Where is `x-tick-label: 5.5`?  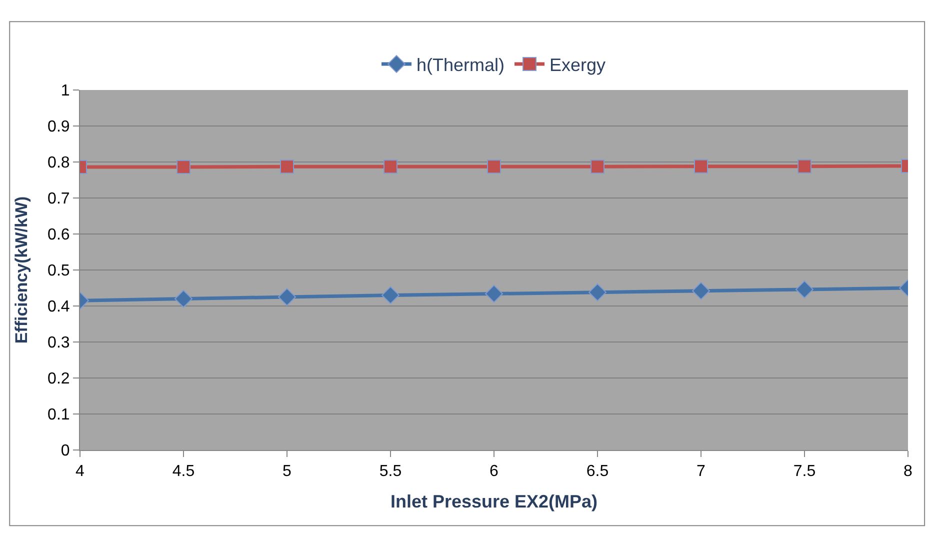 x-tick-label: 5.5 is located at coordinates (390, 471).